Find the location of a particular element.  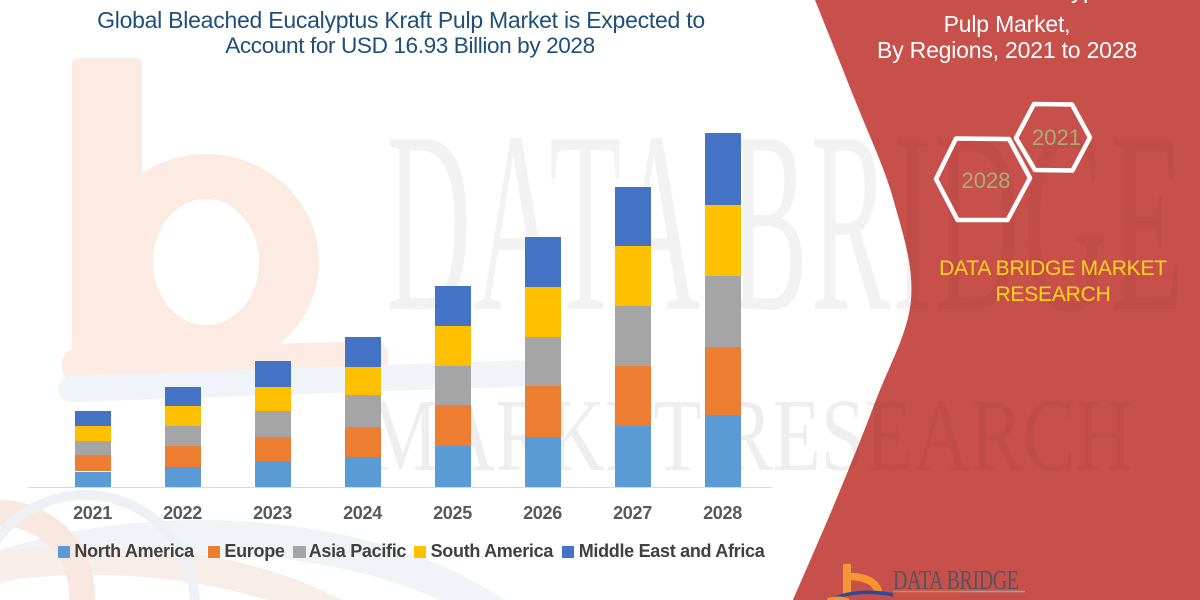

svg-text: 2028 is located at coordinates (986, 180).